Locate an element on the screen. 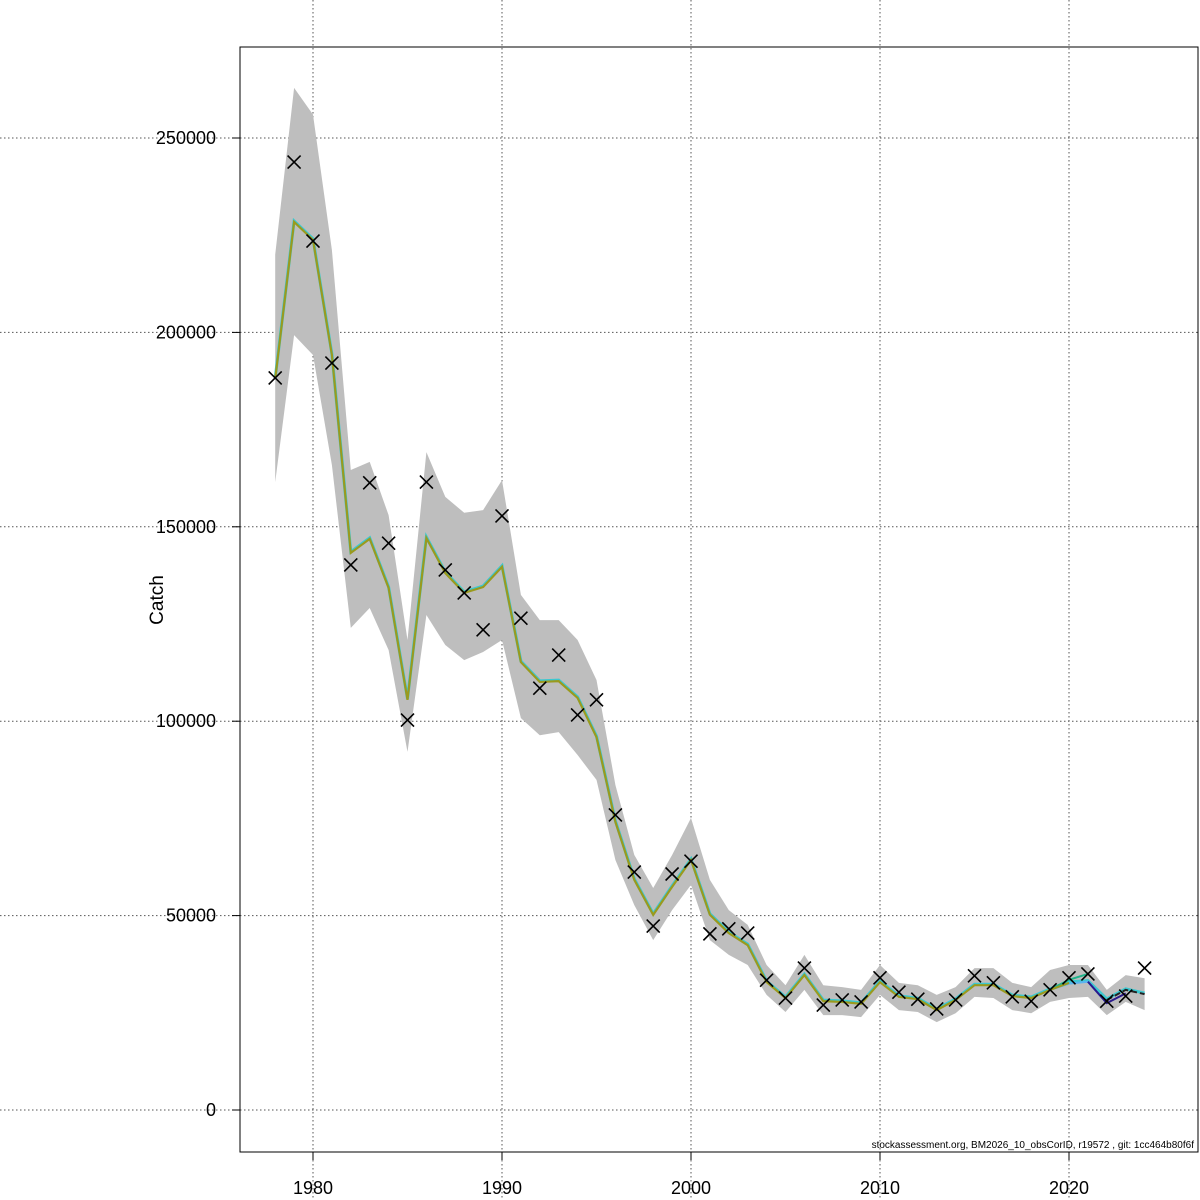 Image resolution: width=1200 pixels, height=1200 pixels. y-tick-label: 50000 is located at coordinates (191, 916).